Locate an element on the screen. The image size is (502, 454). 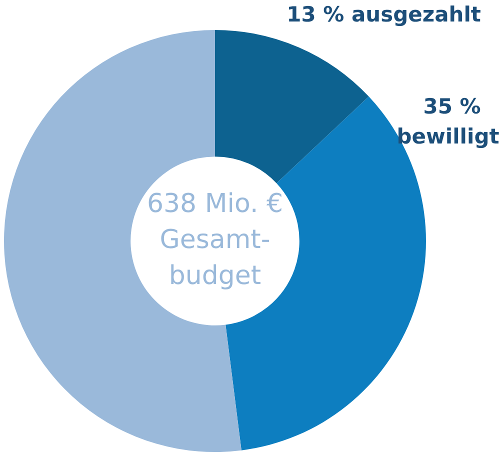
text: 638 Mio. € is located at coordinates (215, 203).